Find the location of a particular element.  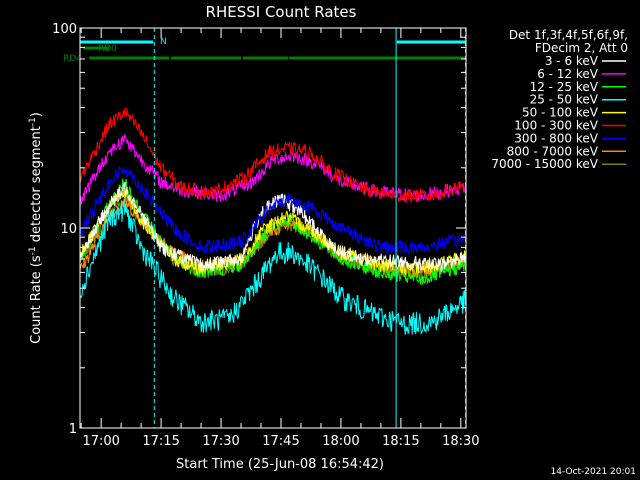

x-tick-label-0: 17:00 is located at coordinates (100, 441).